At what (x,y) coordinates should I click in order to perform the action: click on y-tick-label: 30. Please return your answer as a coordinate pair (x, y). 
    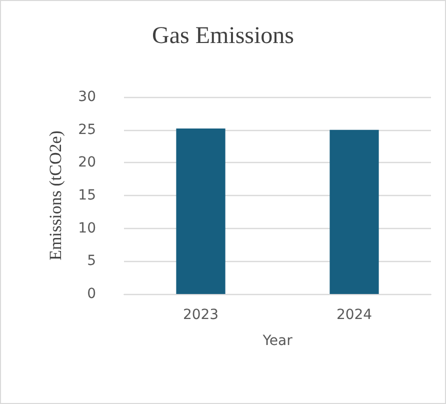
    Looking at the image, I should click on (87, 97).